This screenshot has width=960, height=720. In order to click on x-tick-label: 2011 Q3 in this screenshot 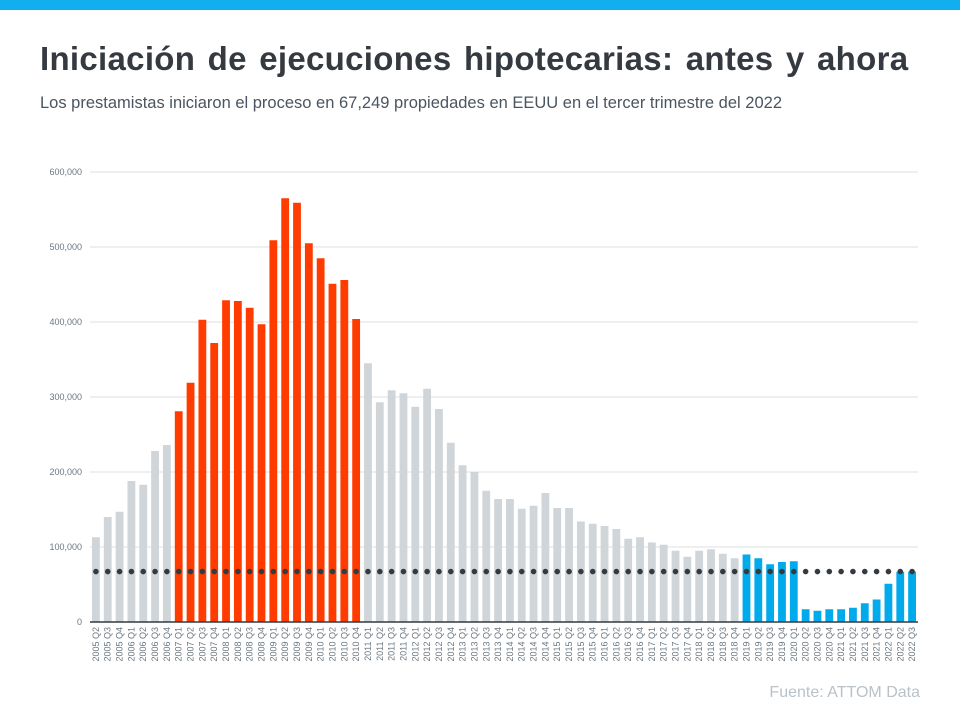, I will do `click(392, 644)`.